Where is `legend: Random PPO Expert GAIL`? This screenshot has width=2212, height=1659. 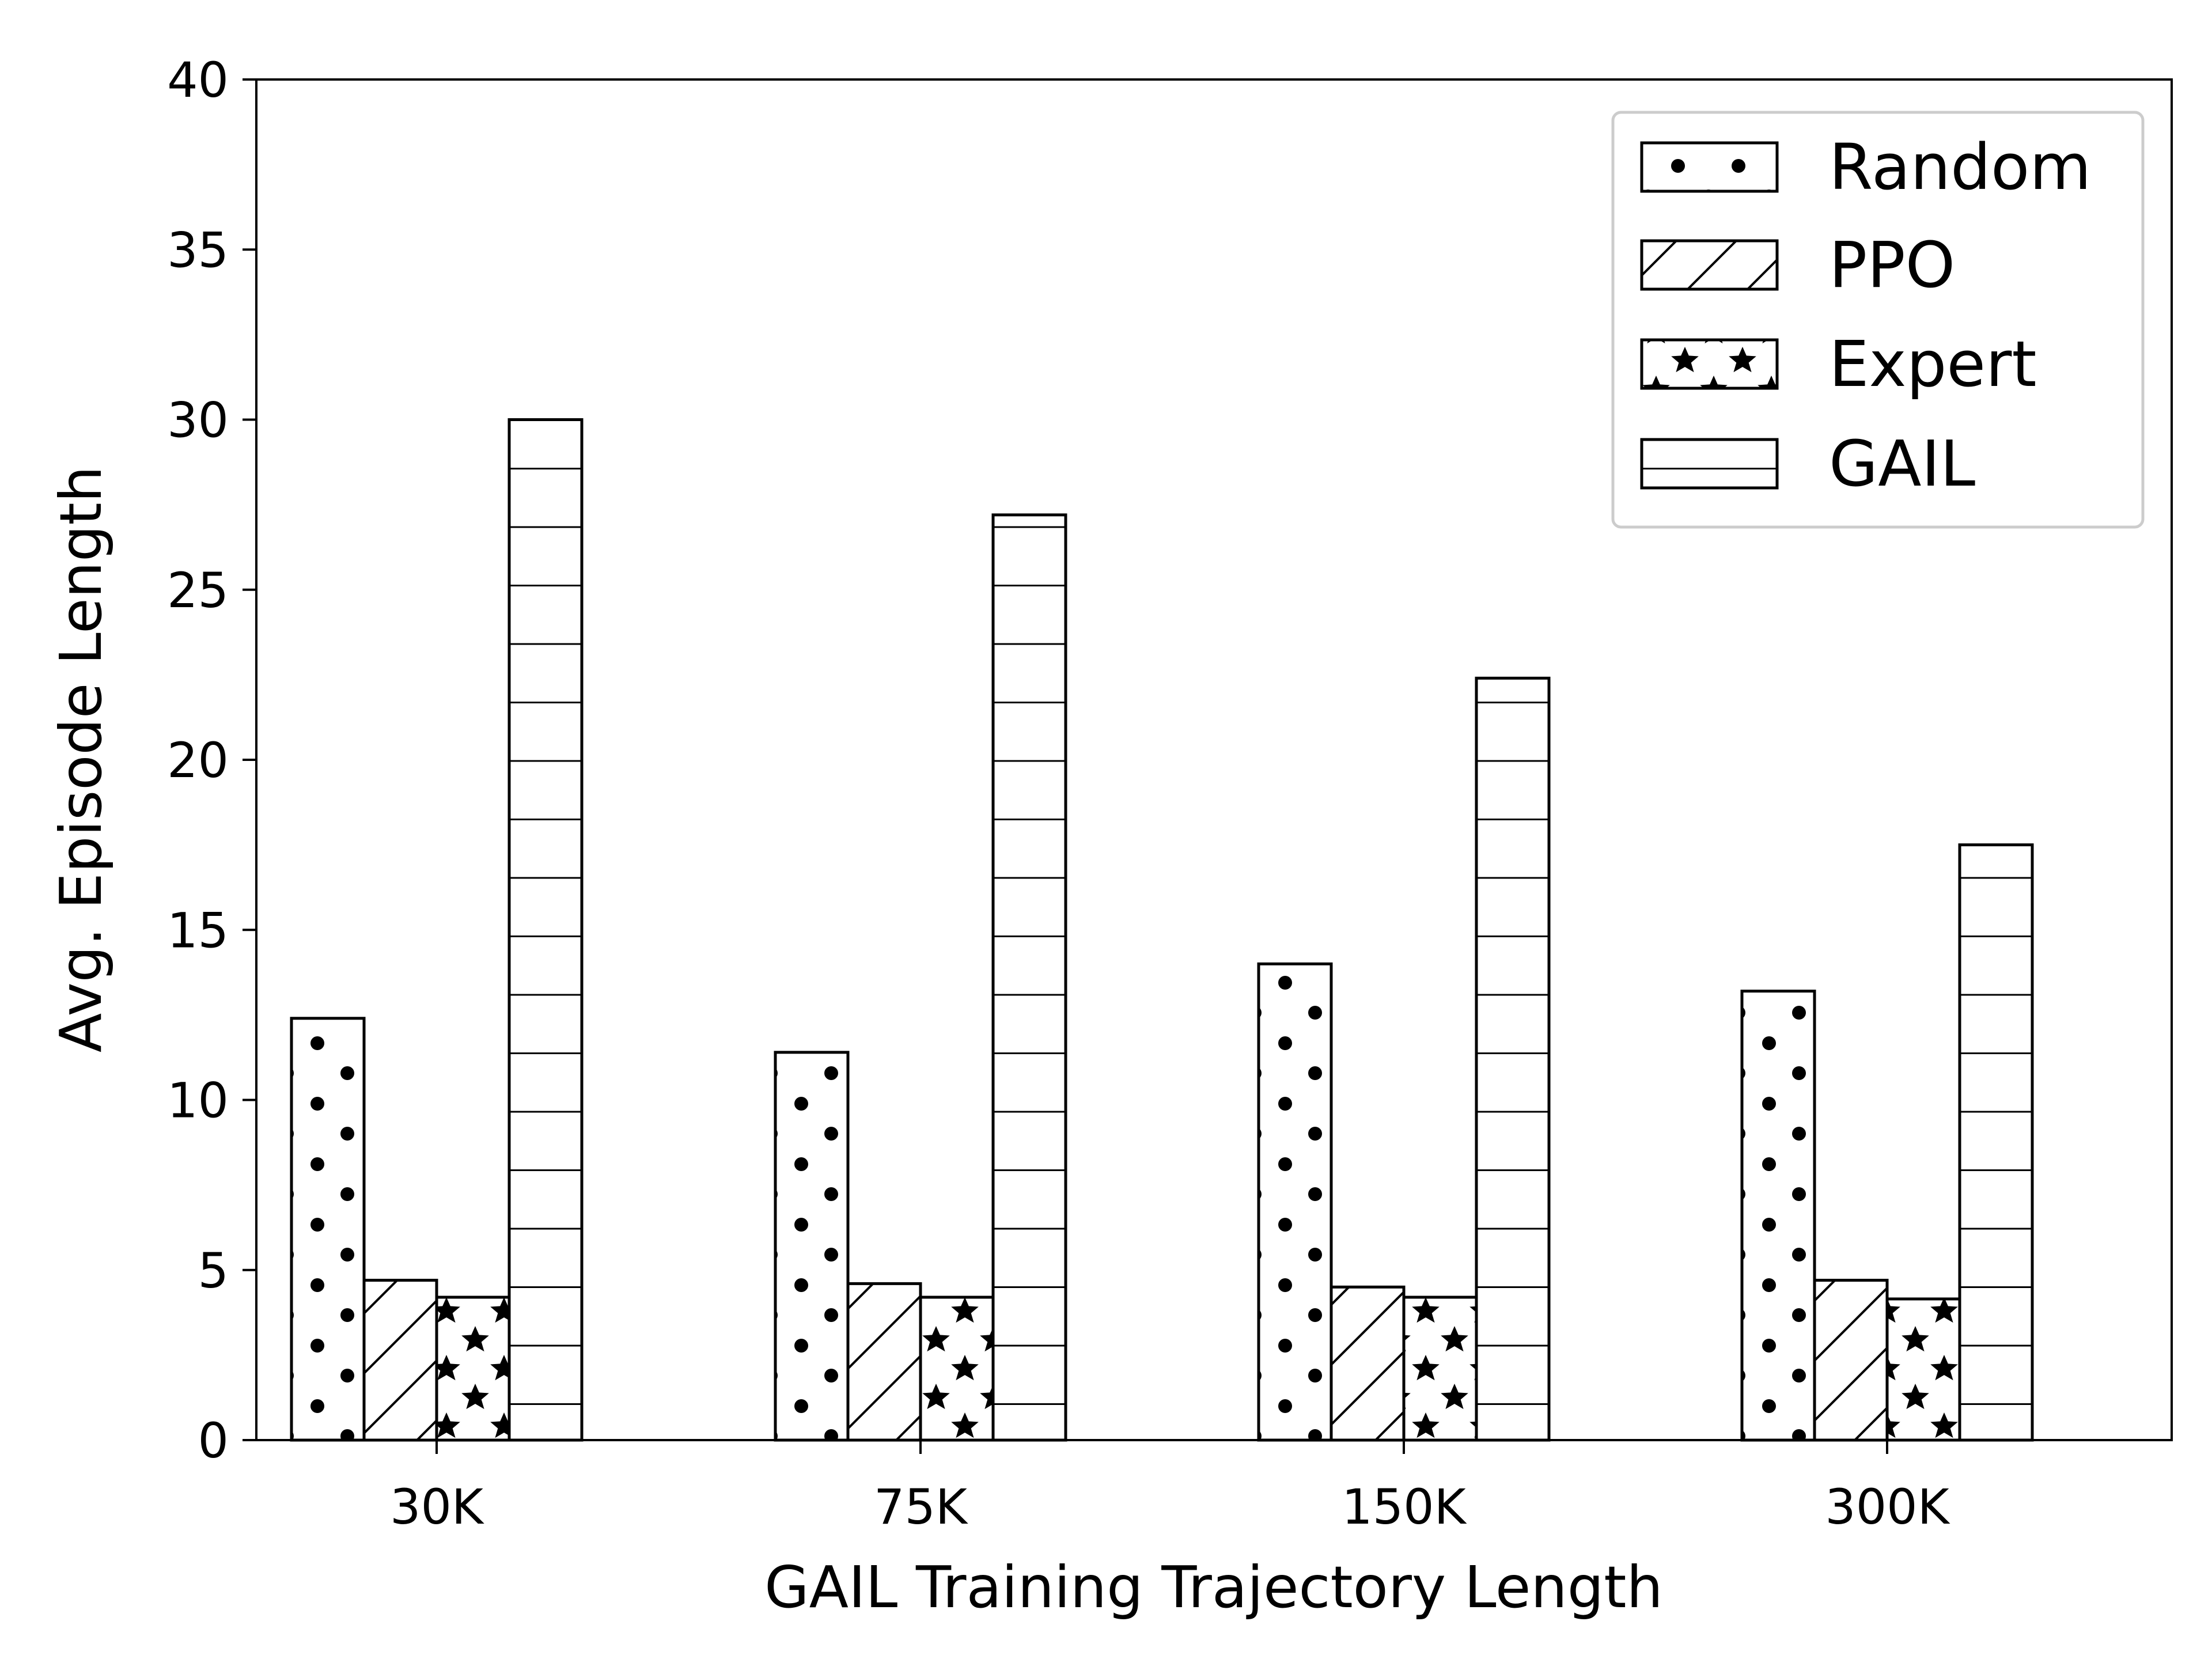
legend: Random PPO Expert GAIL is located at coordinates (1878, 320).